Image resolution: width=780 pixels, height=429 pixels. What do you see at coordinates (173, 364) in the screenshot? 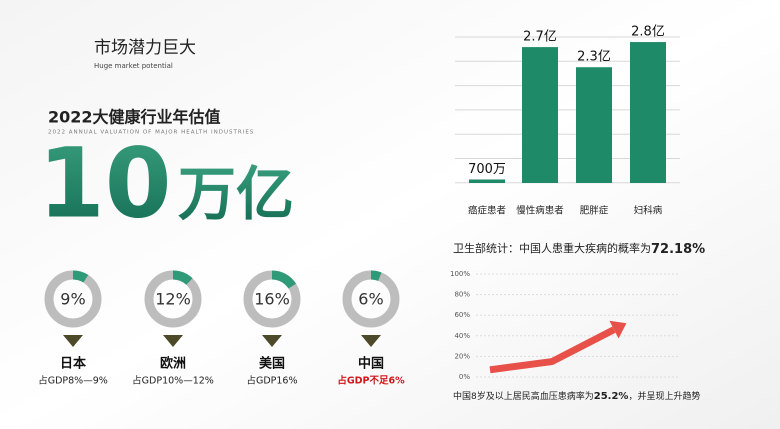
I see `country-name: 欧洲` at bounding box center [173, 364].